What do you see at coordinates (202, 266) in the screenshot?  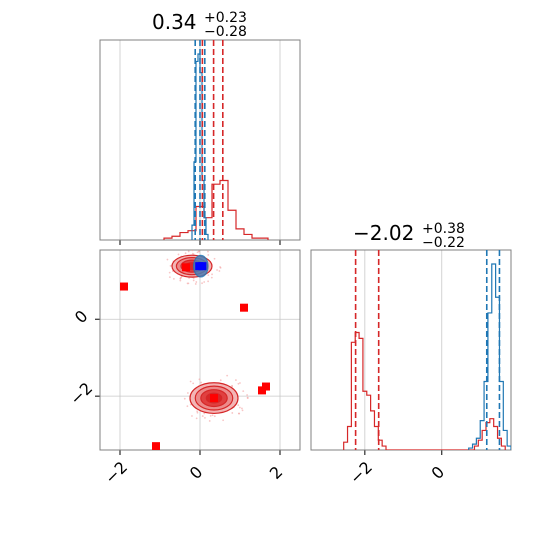 I see `blue-square-marker` at bounding box center [202, 266].